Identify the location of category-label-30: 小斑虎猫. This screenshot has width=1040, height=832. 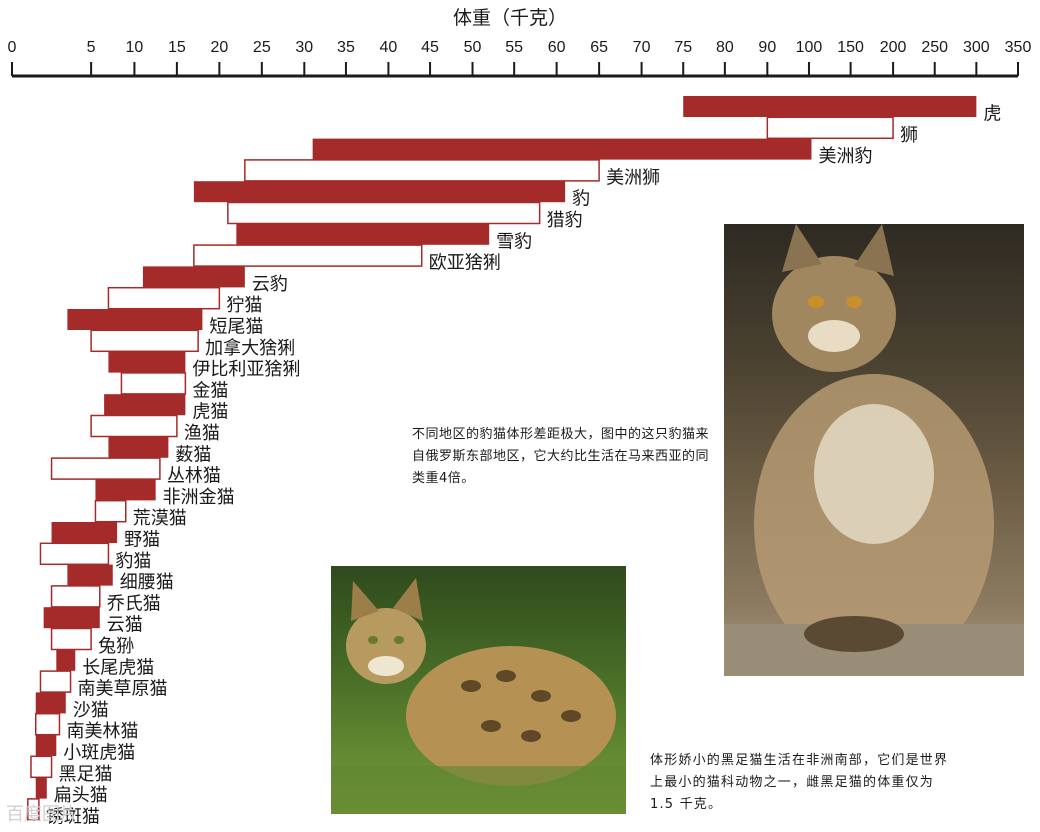
(99, 753).